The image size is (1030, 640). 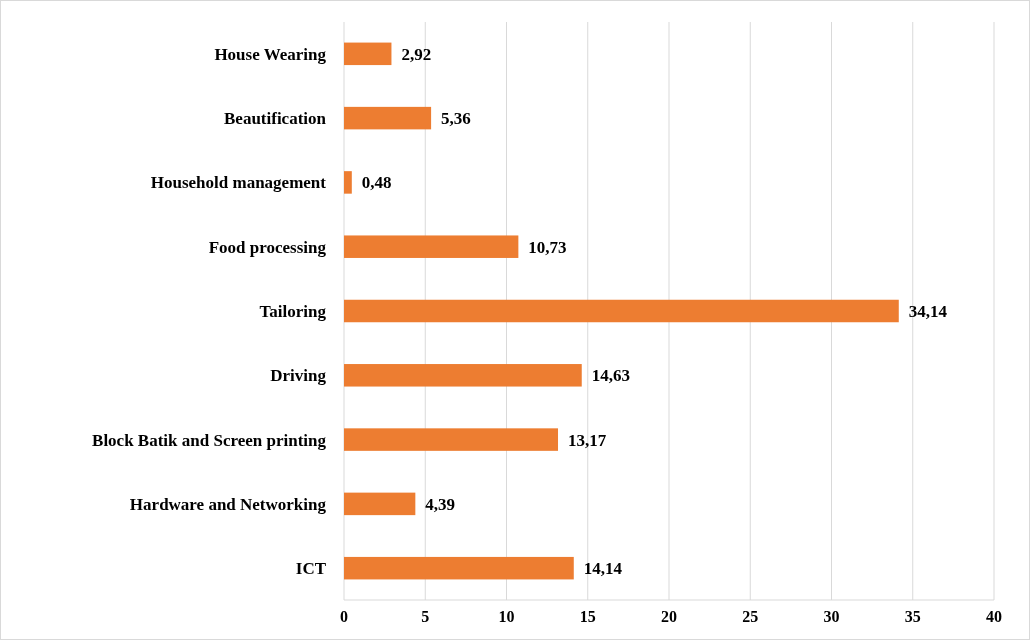 I want to click on y-tick-label: Hardware and Networking, so click(x=228, y=504).